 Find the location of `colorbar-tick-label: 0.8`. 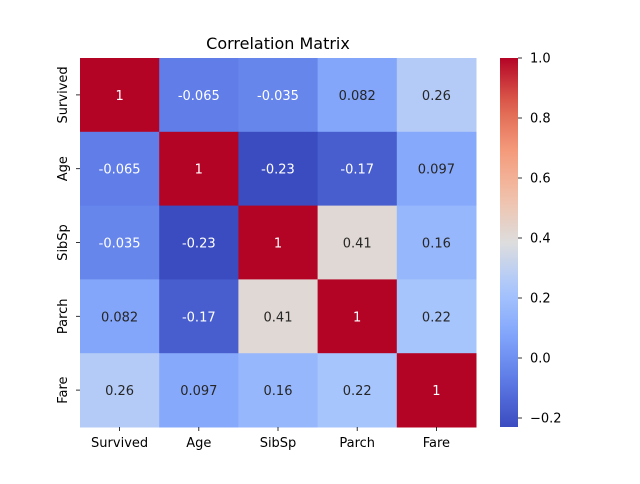

colorbar-tick-label: 0.8 is located at coordinates (540, 119).